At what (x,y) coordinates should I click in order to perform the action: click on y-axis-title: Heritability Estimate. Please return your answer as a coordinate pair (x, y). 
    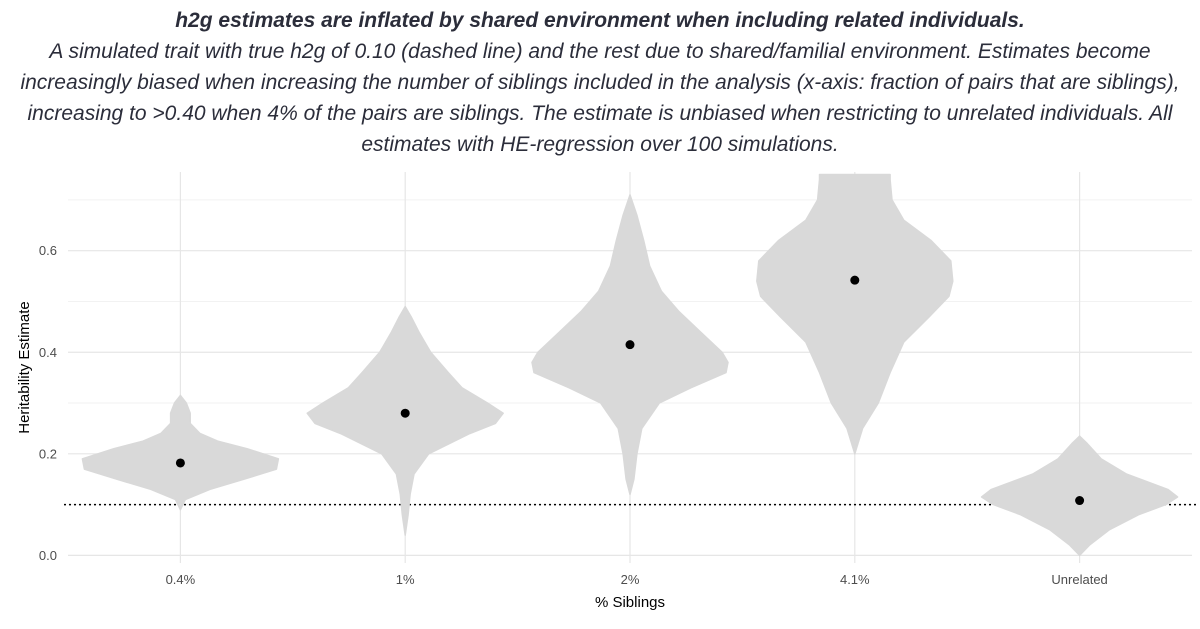
    Looking at the image, I should click on (24, 367).